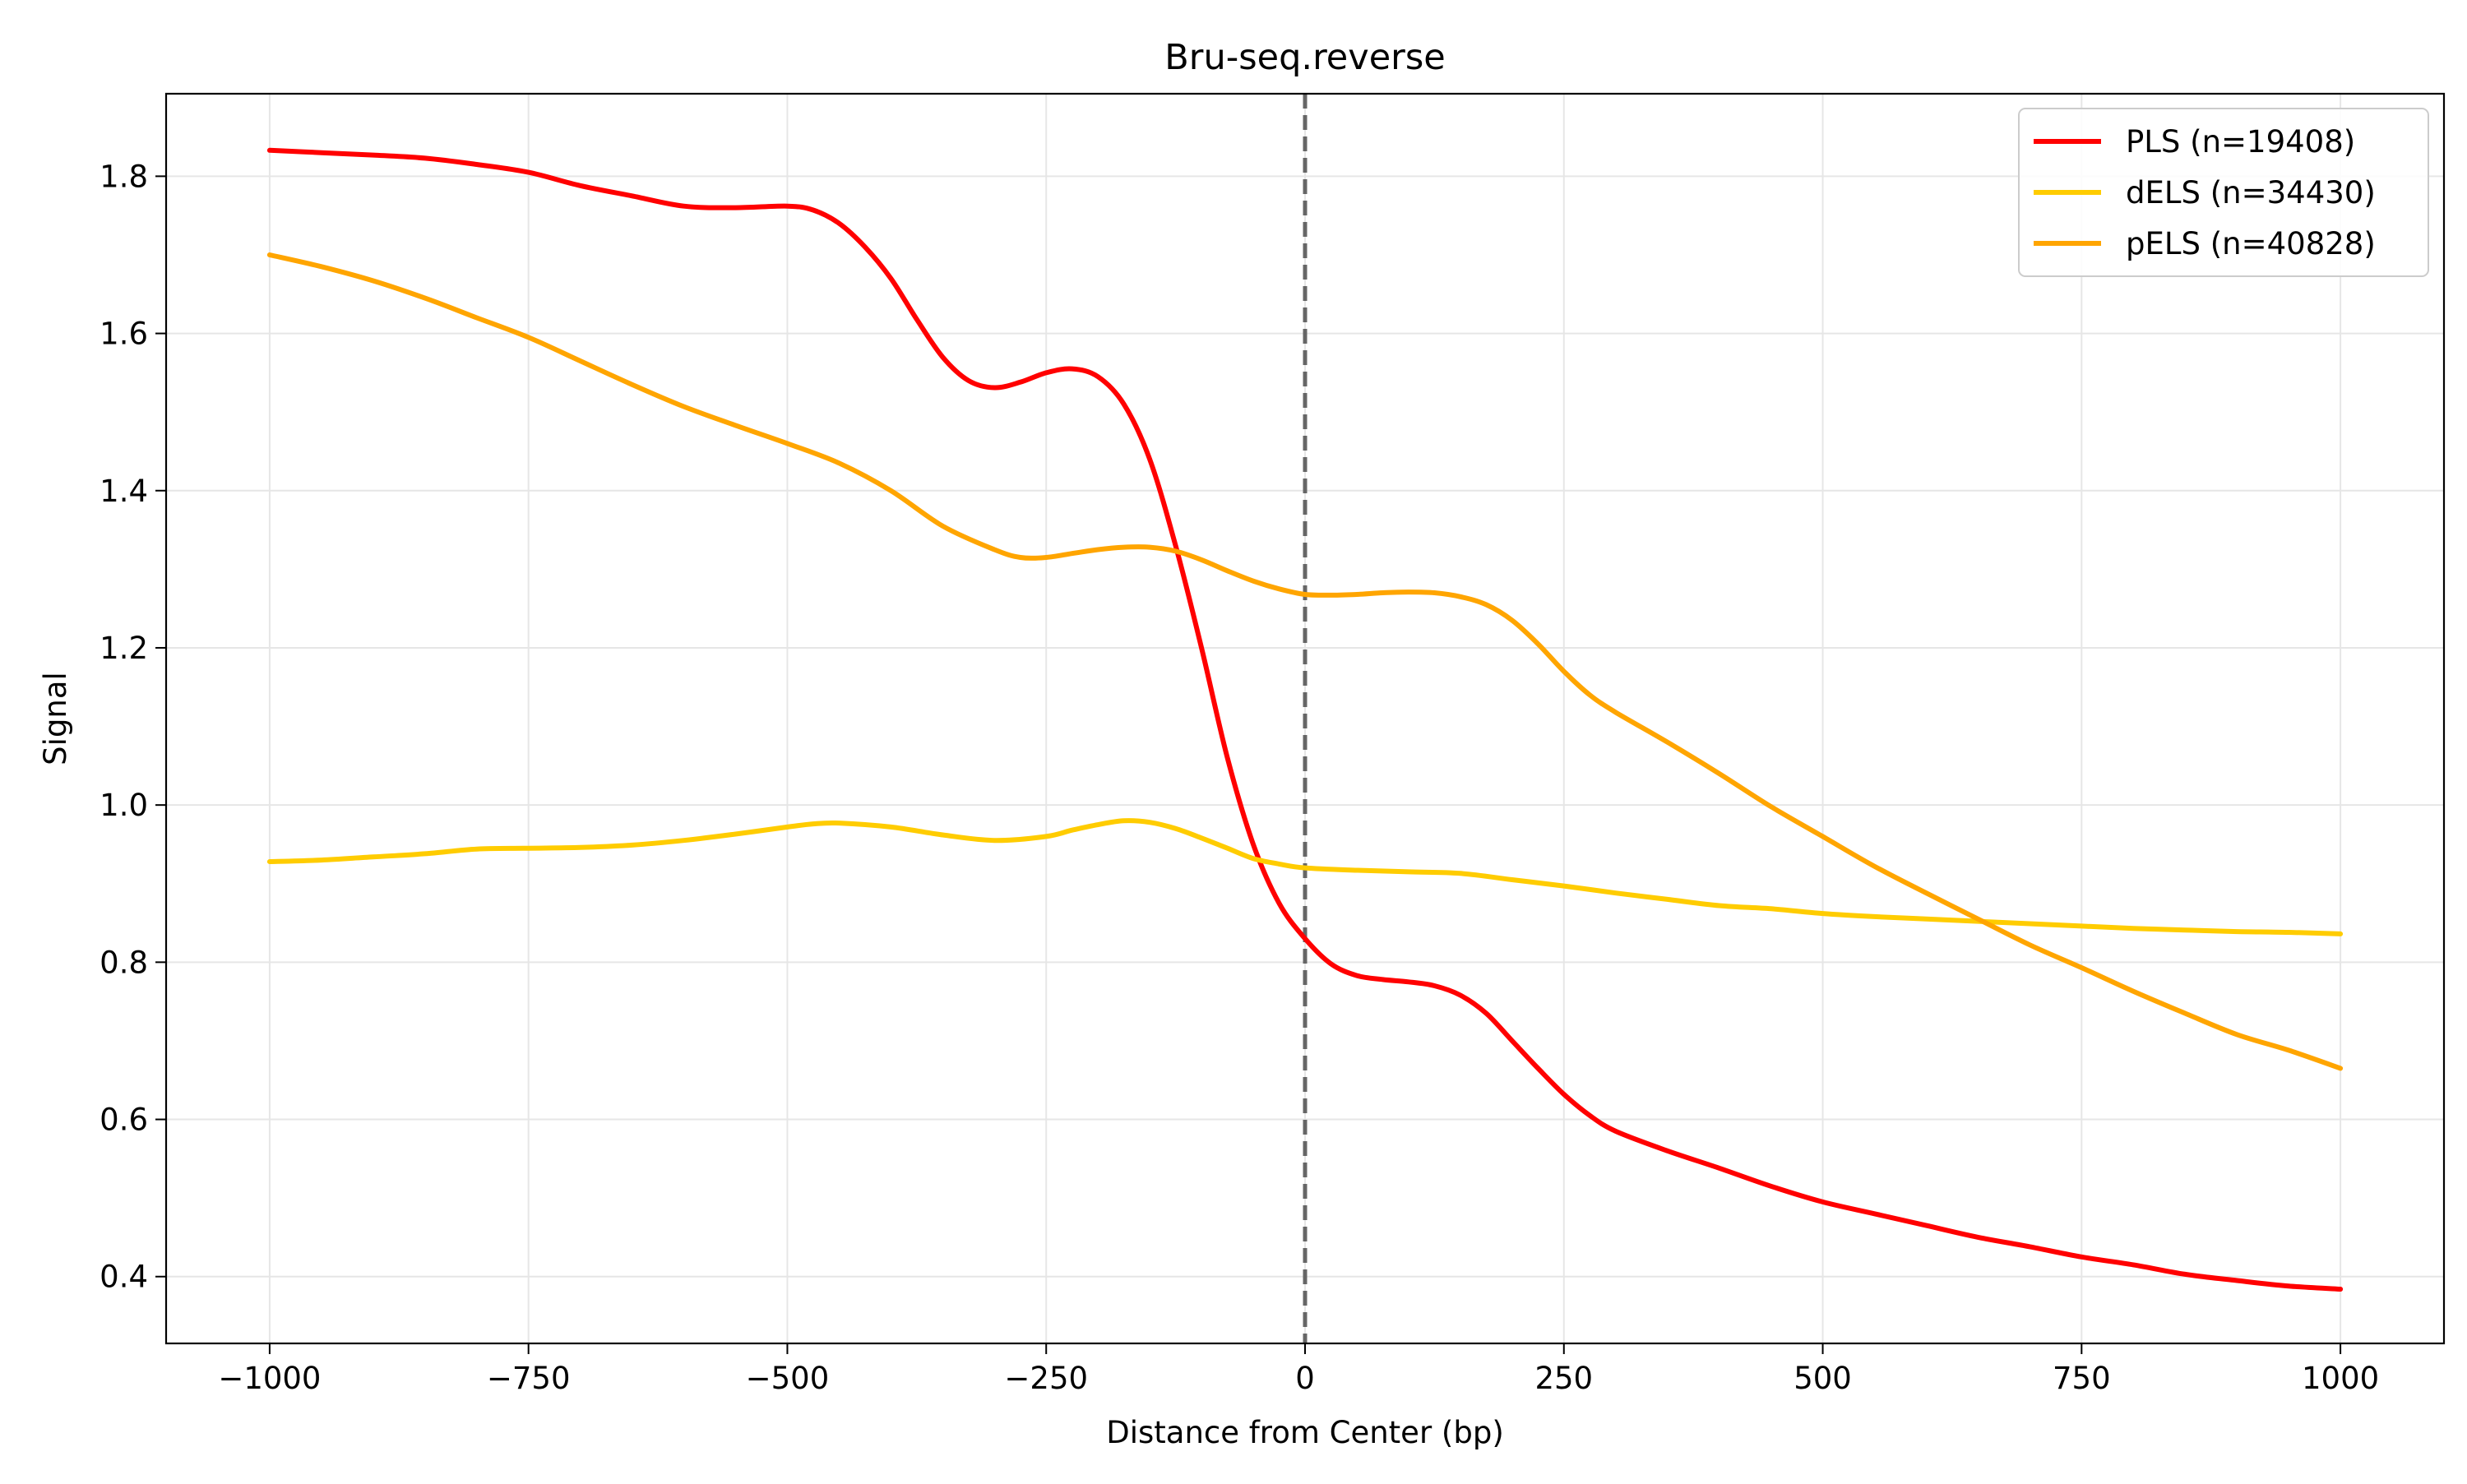 This screenshot has width=2467, height=1484. I want to click on y-tick-label: 1.4, so click(124, 492).